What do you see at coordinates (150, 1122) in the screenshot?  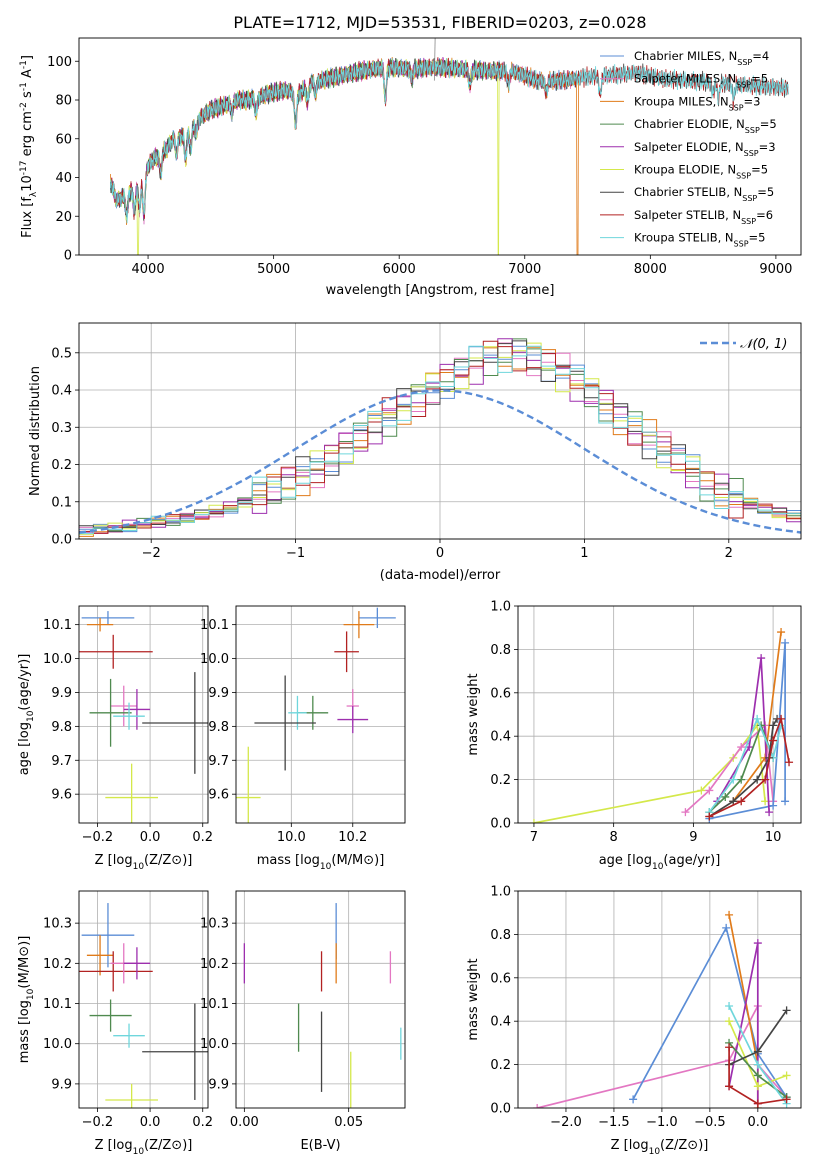 I see `x-tick-label: 0.0` at bounding box center [150, 1122].